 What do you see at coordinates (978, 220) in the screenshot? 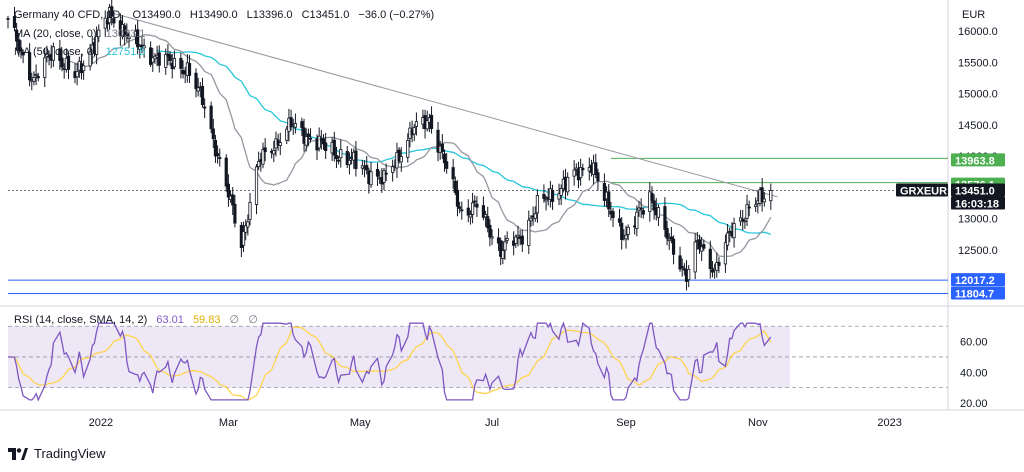
I see `price-tick-label: 13000.0` at bounding box center [978, 220].